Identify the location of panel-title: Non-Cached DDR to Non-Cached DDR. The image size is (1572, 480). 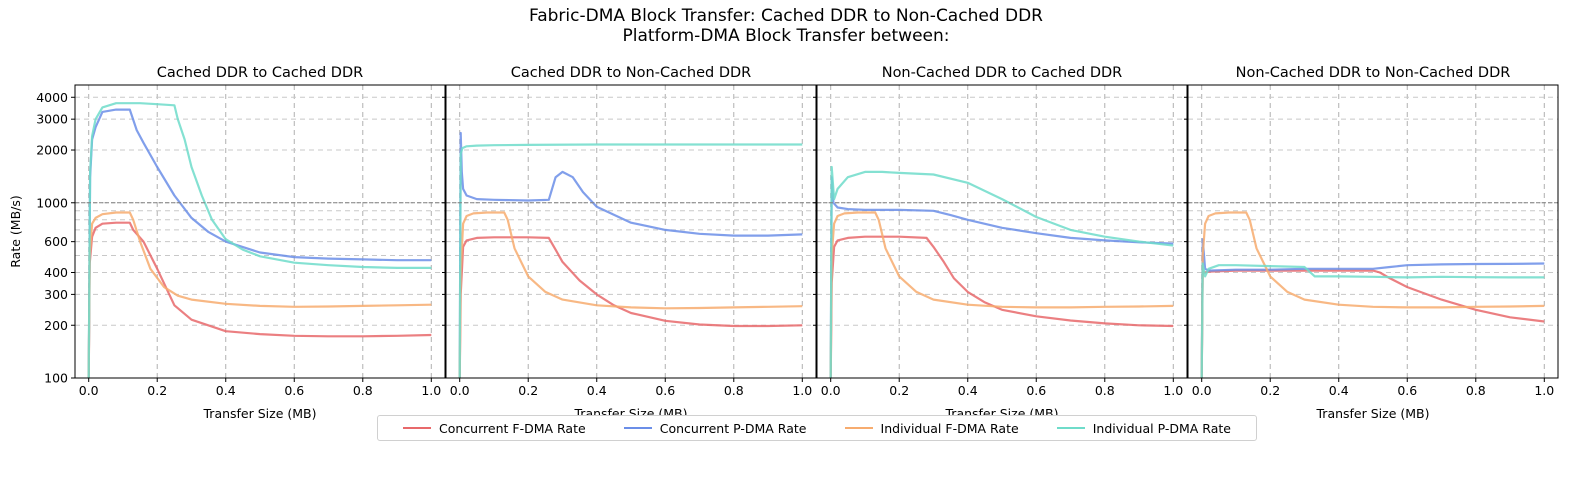
(1373, 73).